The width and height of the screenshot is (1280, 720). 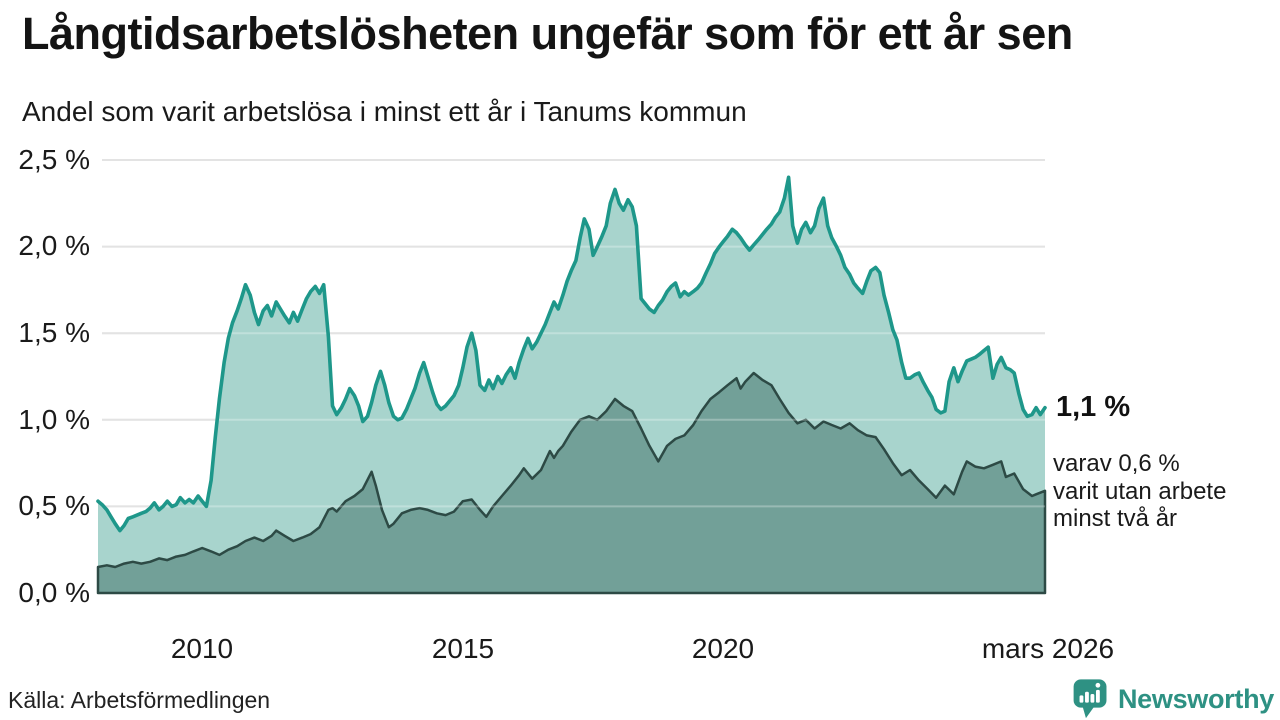 What do you see at coordinates (139, 700) in the screenshot?
I see `source-credit: Källa: Arbetsförmedlingen` at bounding box center [139, 700].